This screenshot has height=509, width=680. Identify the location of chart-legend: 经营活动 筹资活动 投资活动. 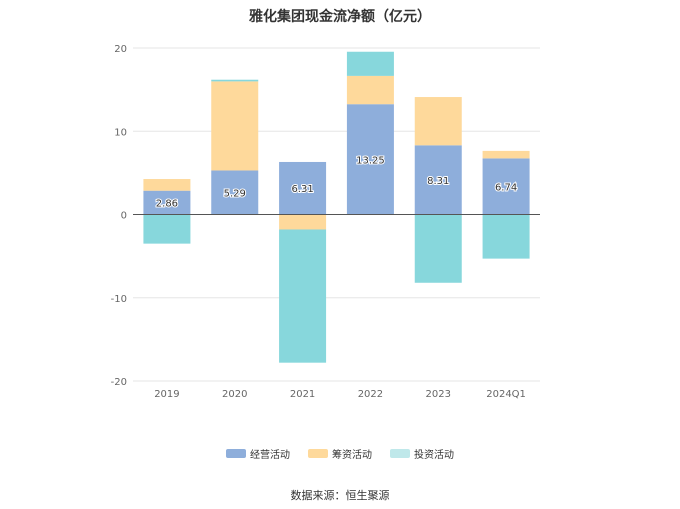
(340, 453).